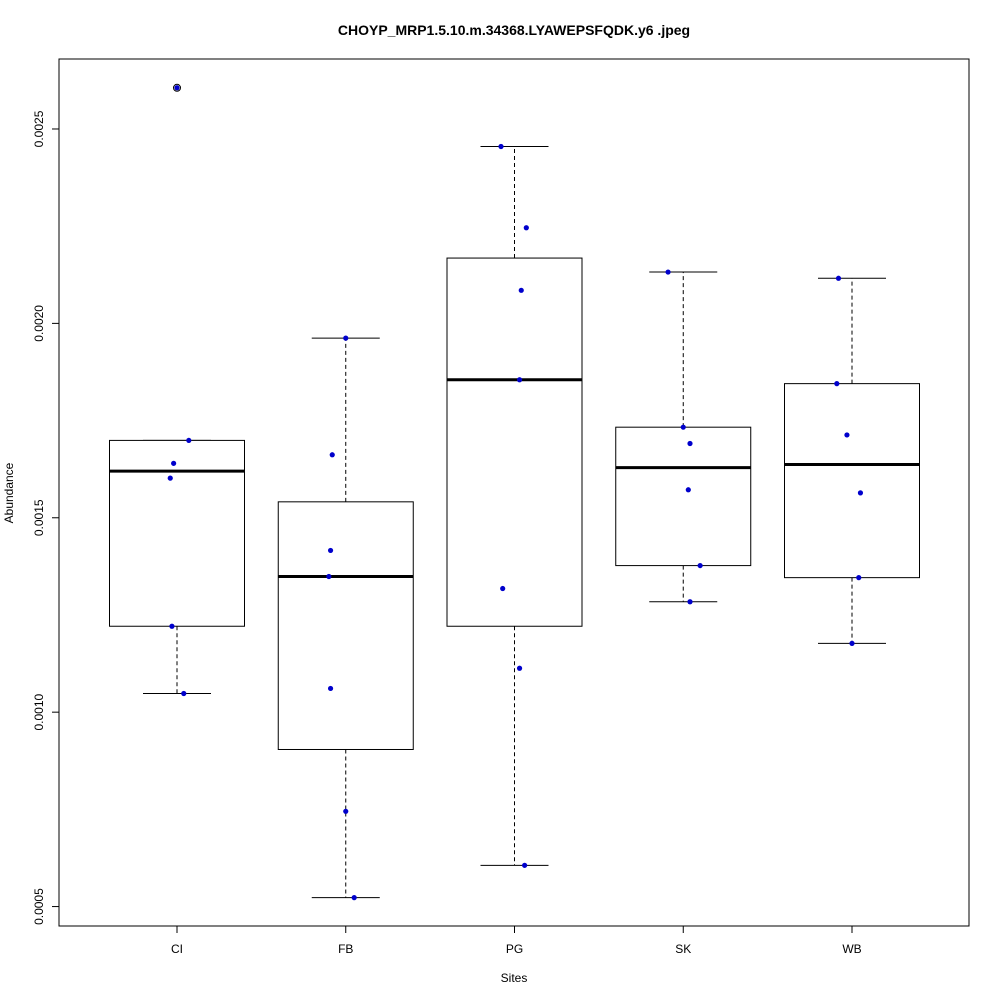 This screenshot has height=1000, width=1000. Describe the element at coordinates (9, 492) in the screenshot. I see `y-axis-label: Abundance` at that location.